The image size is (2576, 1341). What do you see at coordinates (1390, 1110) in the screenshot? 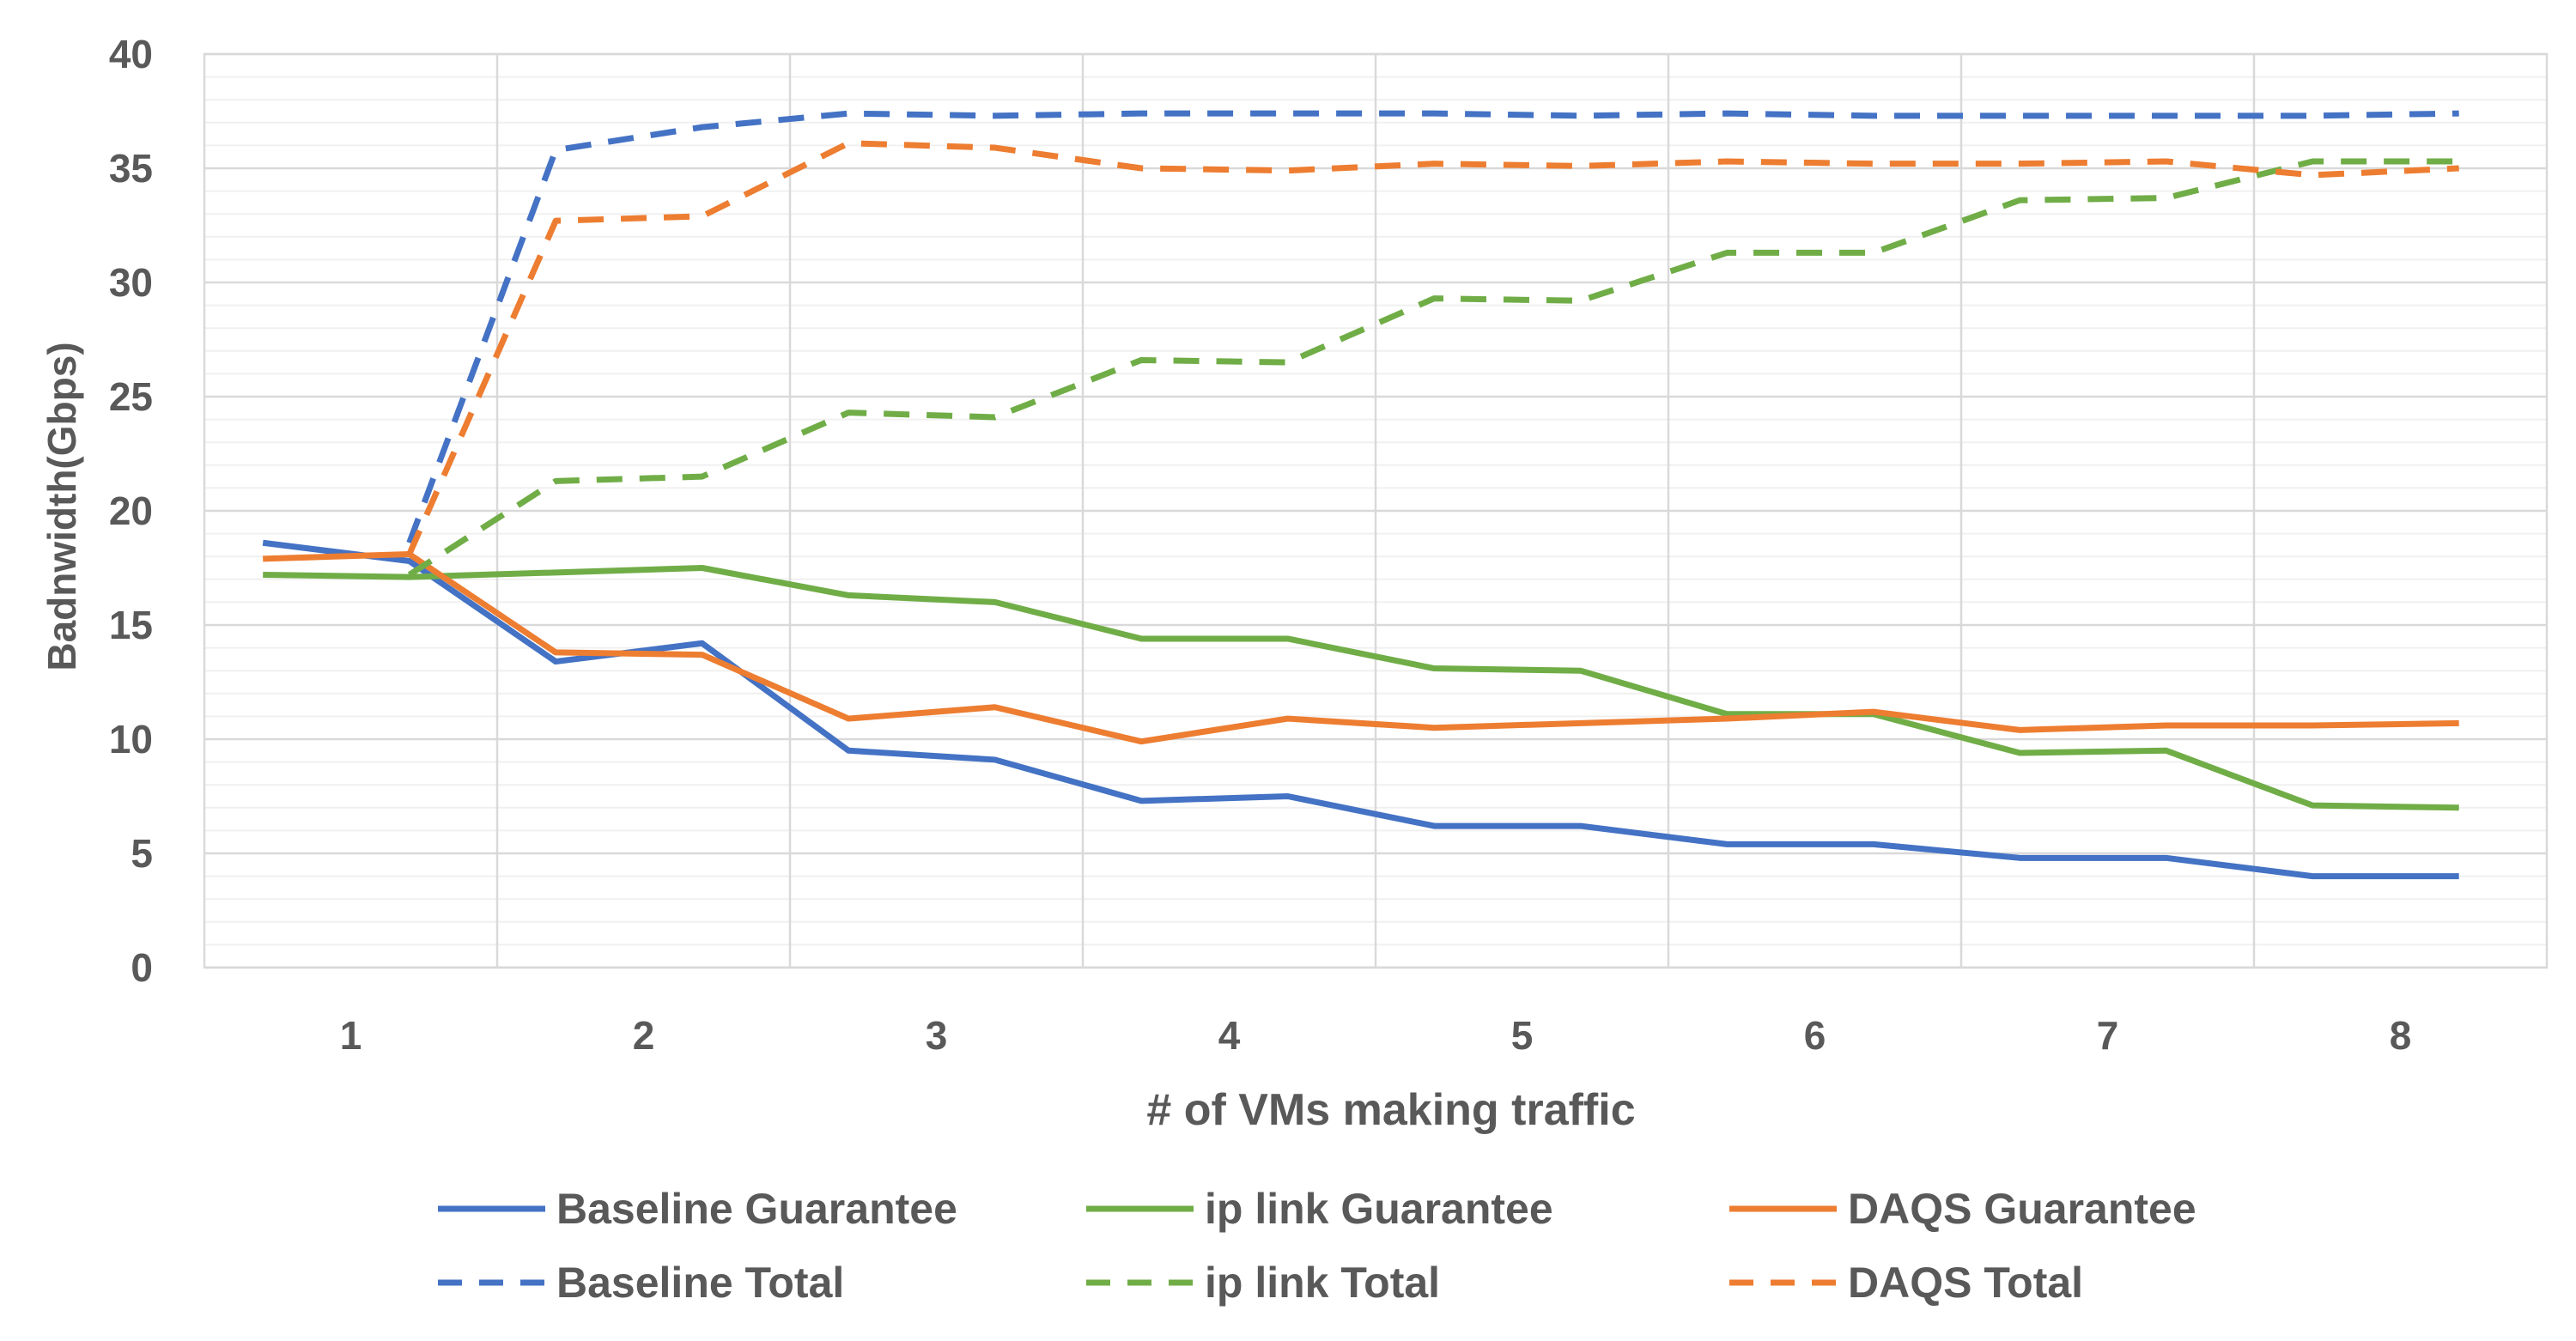
I see `x-axis-title: # of VMs making traffic` at bounding box center [1390, 1110].